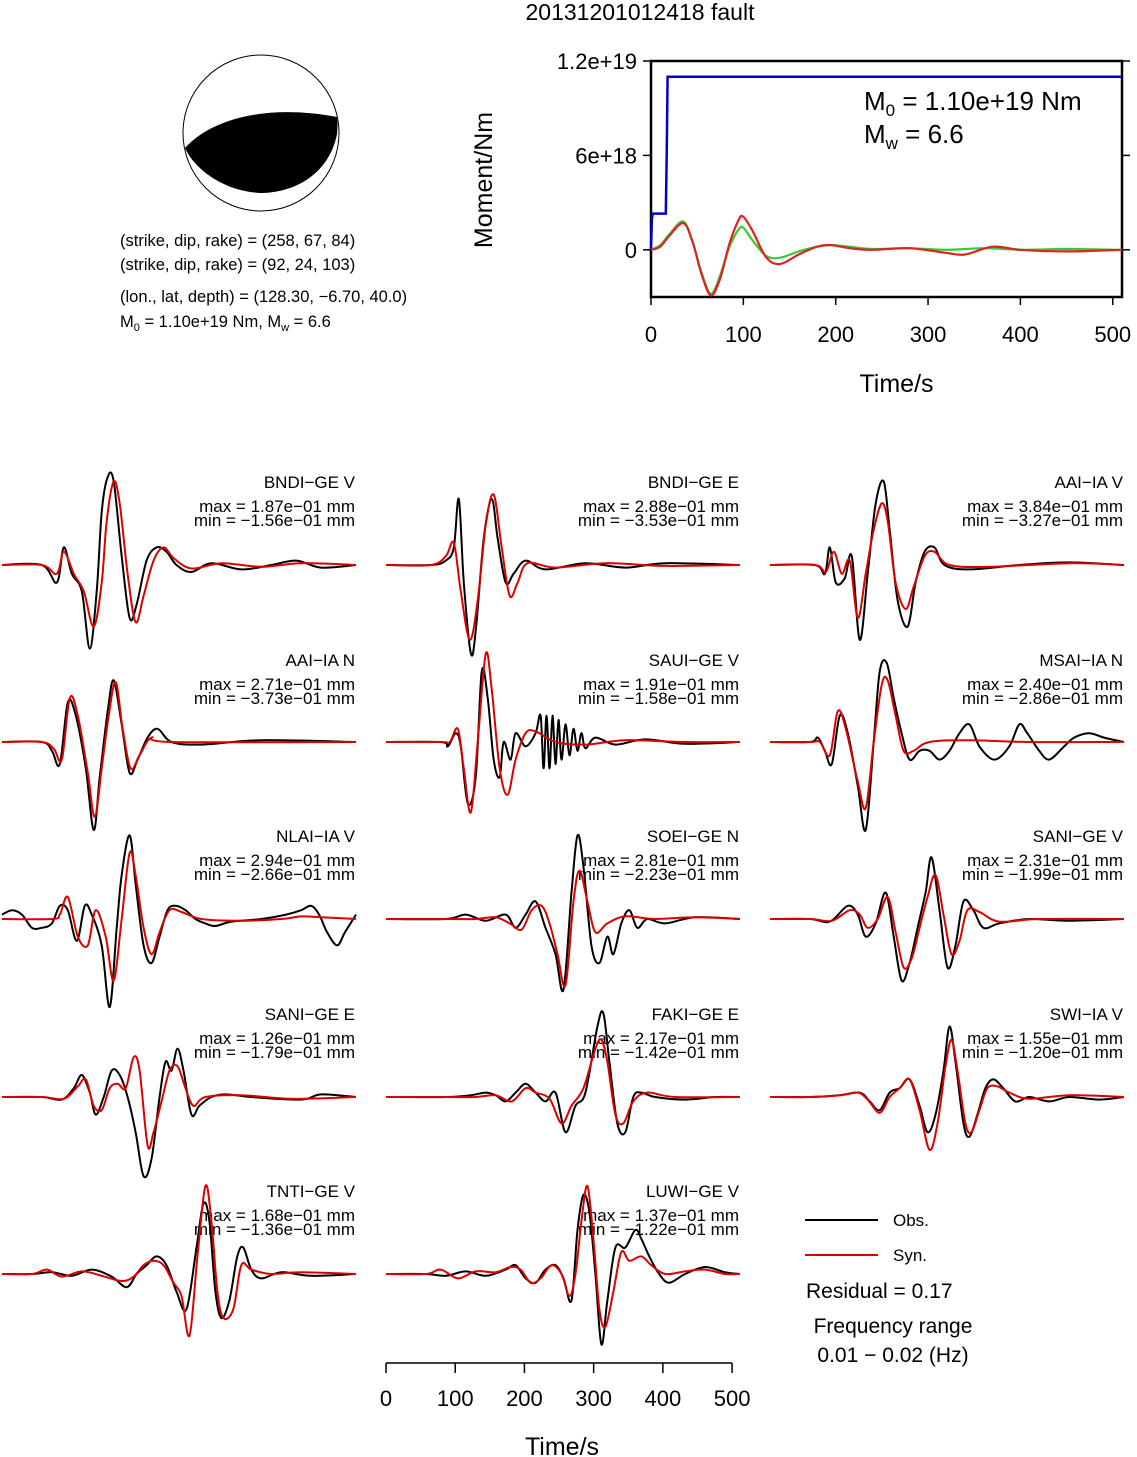 The height and width of the screenshot is (1457, 1137). What do you see at coordinates (931, 134) in the screenshot?
I see `moment-mw-part: = 6.6` at bounding box center [931, 134].